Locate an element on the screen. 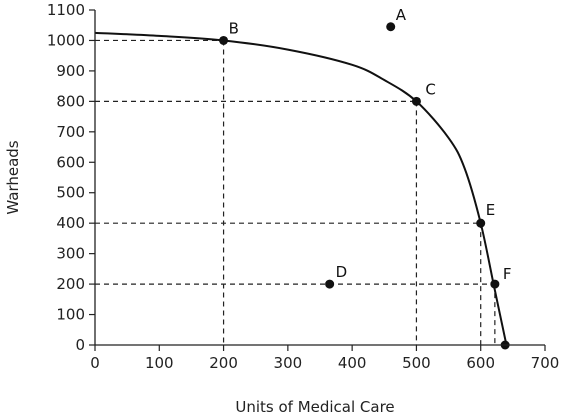 Image resolution: width=572 pixels, height=419 pixels. y-tick-label: 300 is located at coordinates (70, 254).